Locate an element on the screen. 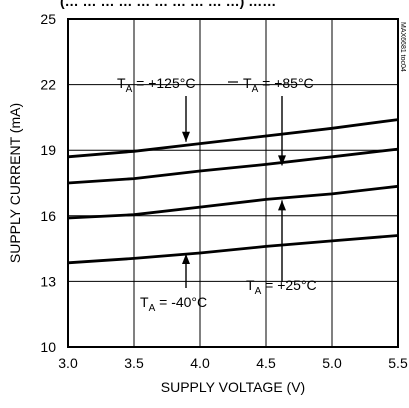 The width and height of the screenshot is (409, 408). x-axis-title: SUPPLY VOLTAGE (V) is located at coordinates (233, 387).